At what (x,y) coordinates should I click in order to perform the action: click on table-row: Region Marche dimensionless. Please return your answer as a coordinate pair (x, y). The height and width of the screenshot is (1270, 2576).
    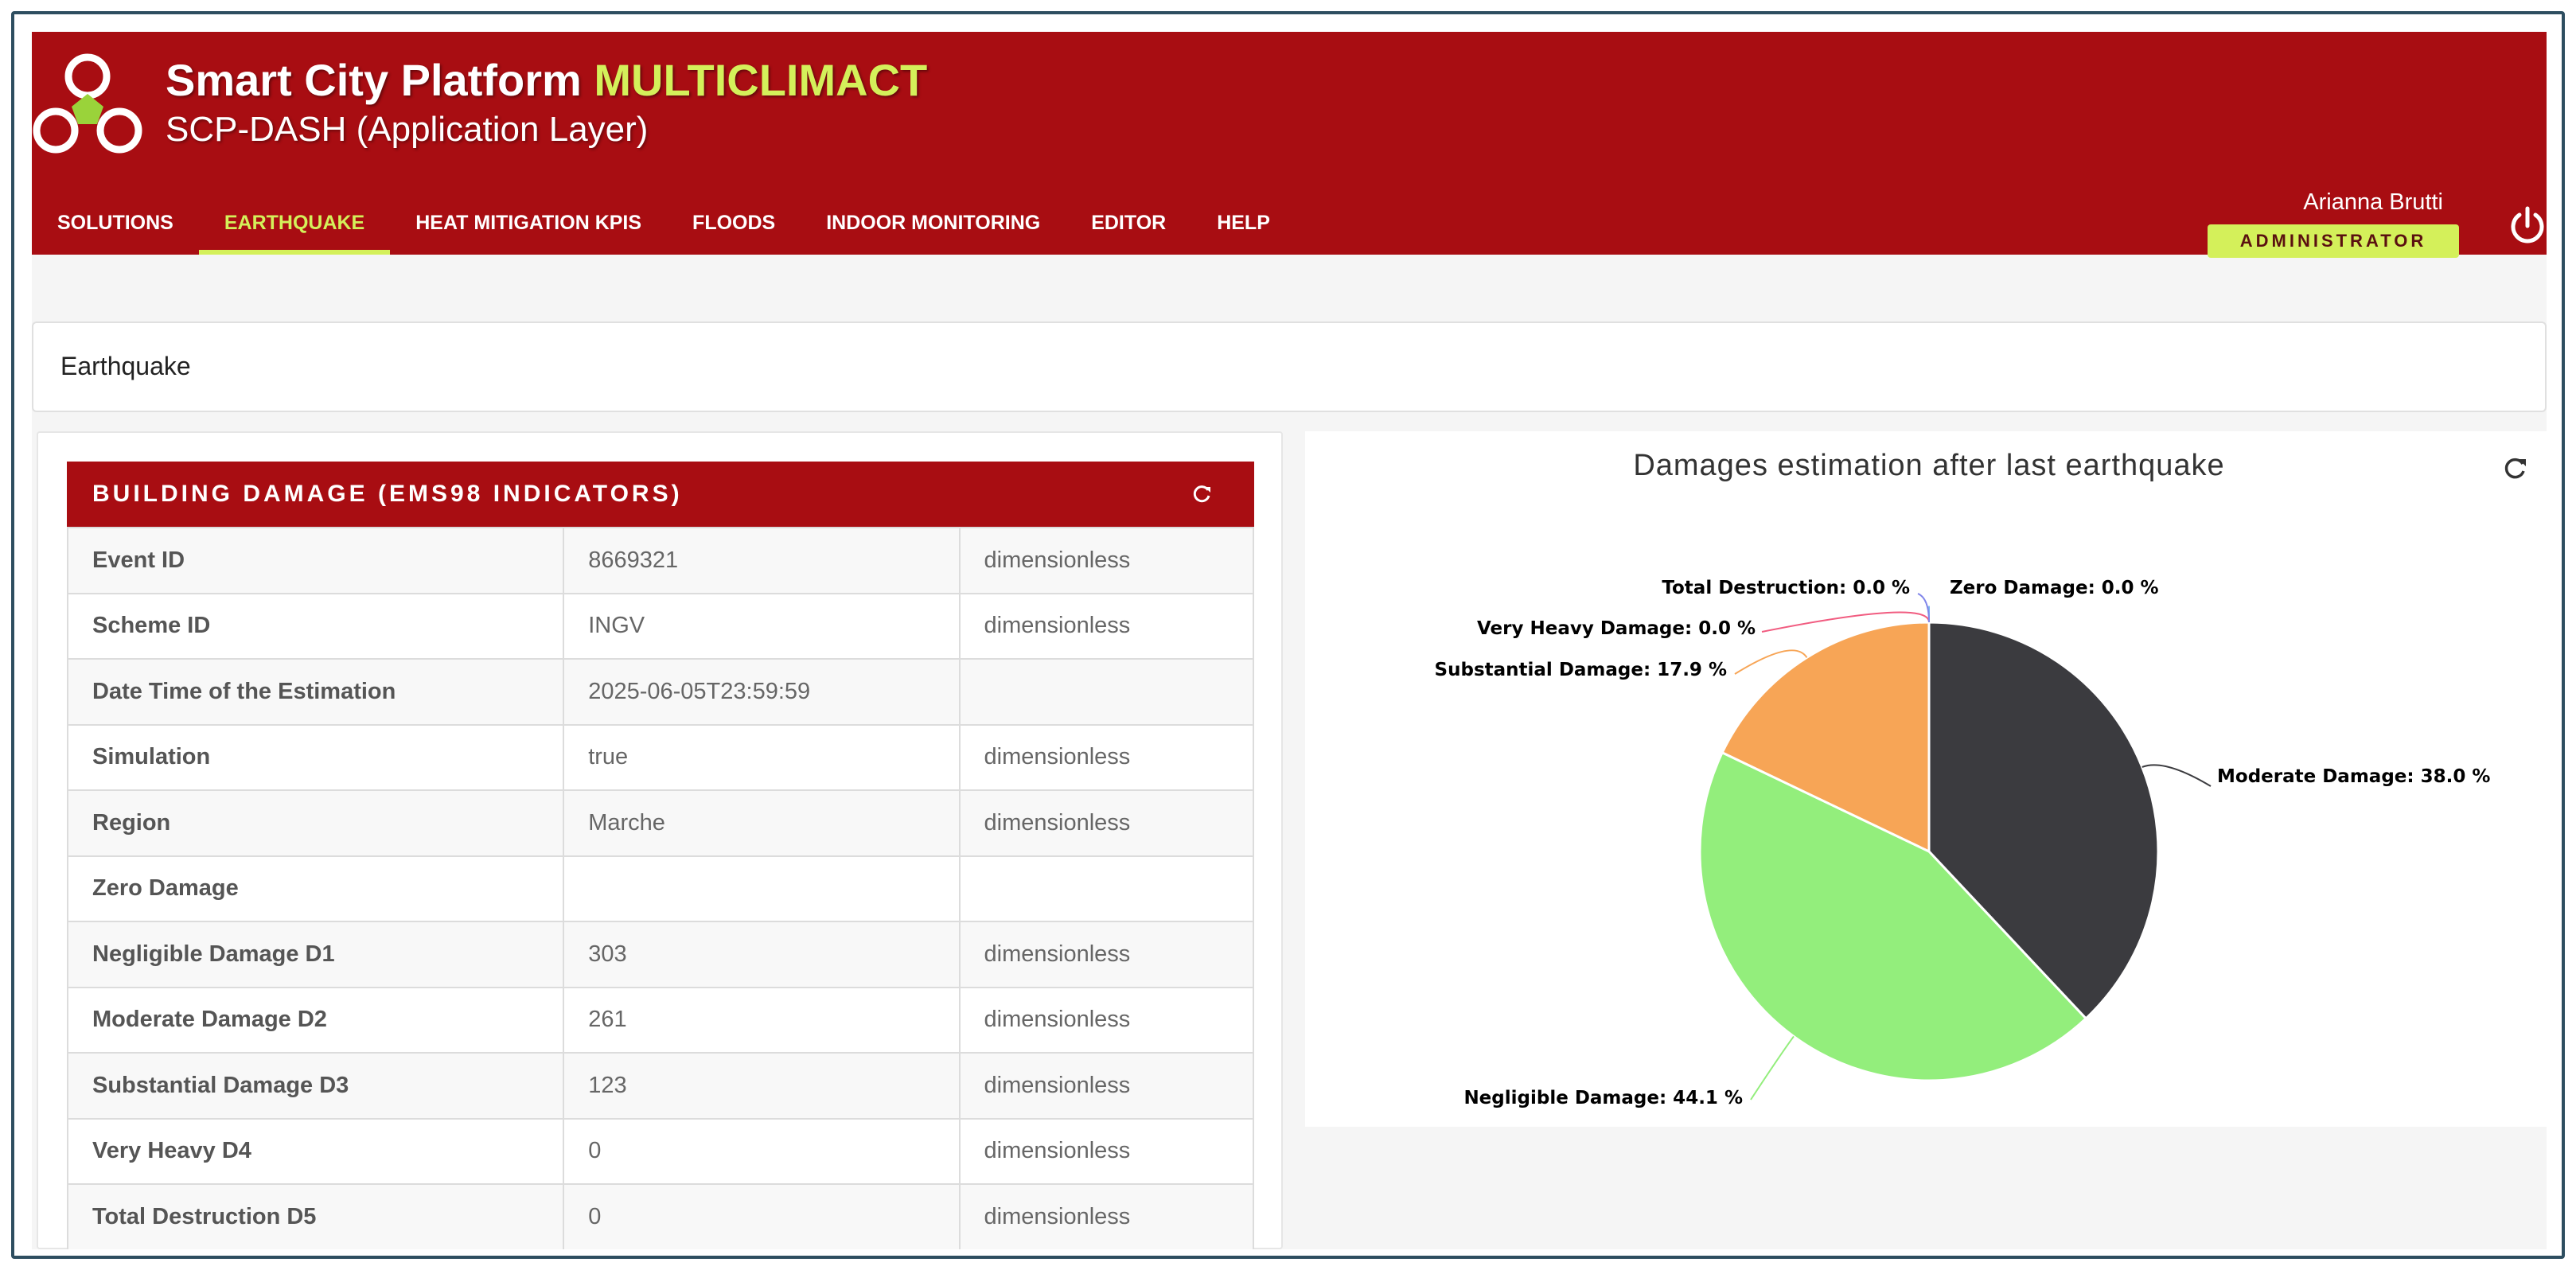
    Looking at the image, I should click on (660, 823).